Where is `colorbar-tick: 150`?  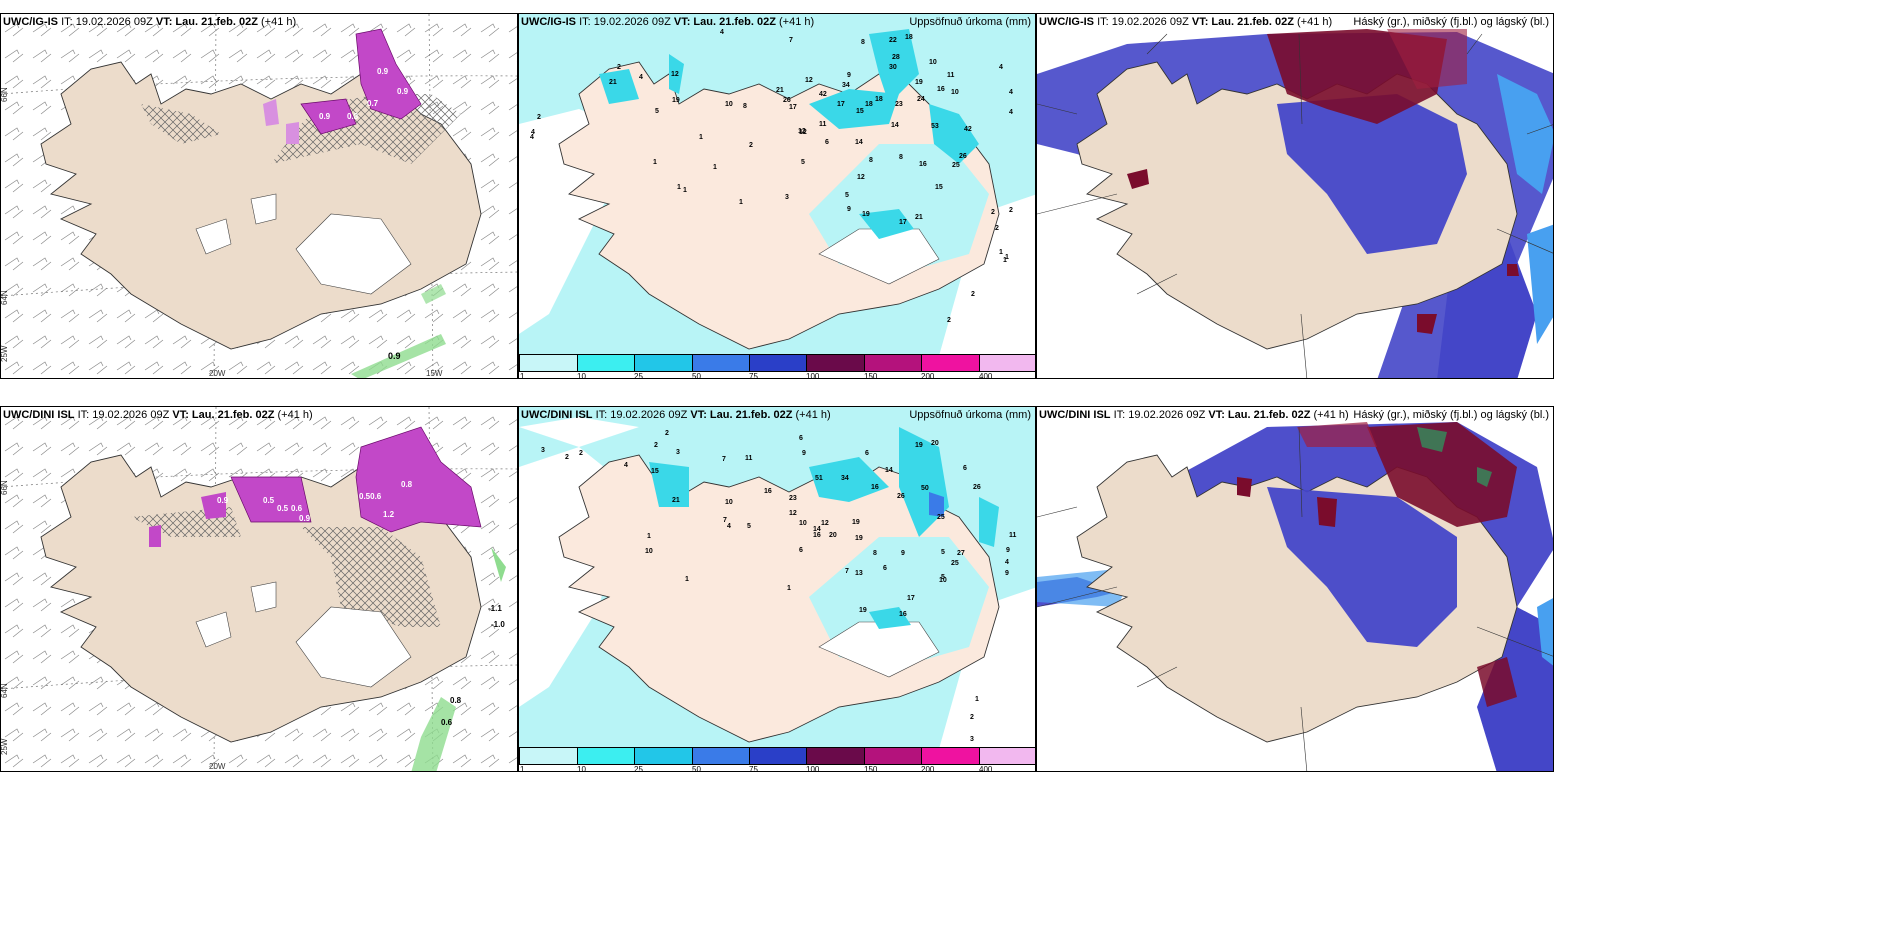
colorbar-tick: 150 is located at coordinates (871, 768).